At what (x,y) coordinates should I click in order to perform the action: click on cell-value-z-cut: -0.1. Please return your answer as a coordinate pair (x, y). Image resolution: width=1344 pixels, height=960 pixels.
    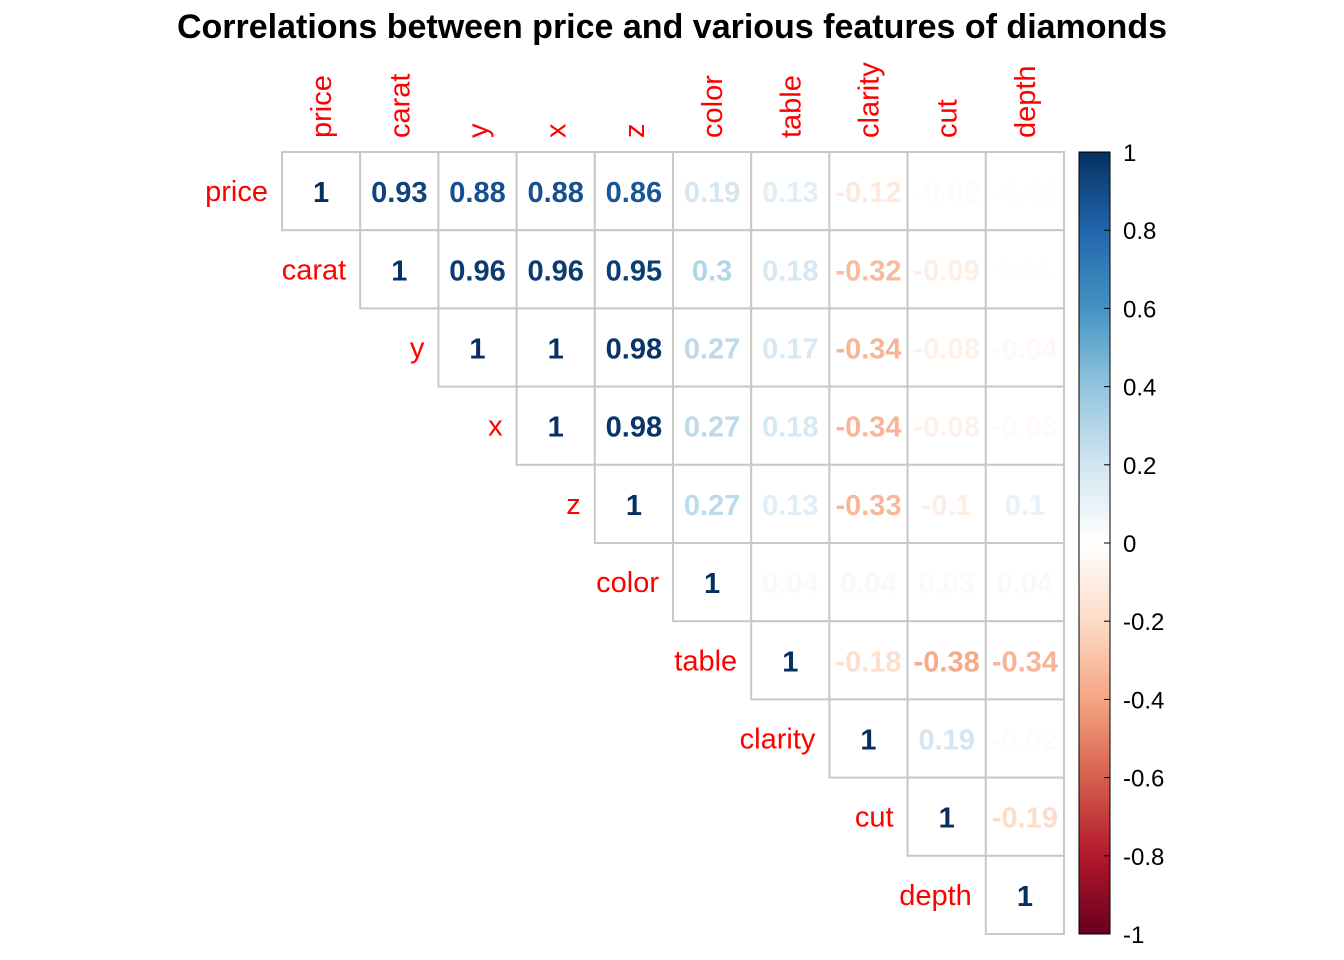
    Looking at the image, I should click on (947, 506).